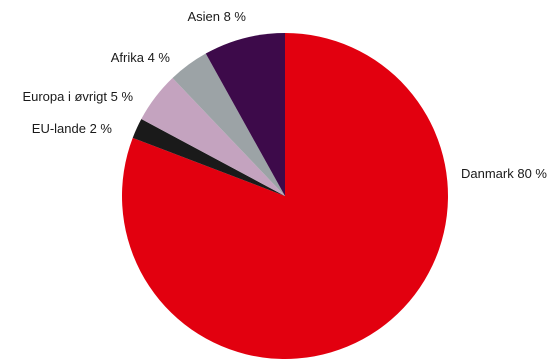  I want to click on slice-label-1: EU-lande 2 %, so click(72, 128).